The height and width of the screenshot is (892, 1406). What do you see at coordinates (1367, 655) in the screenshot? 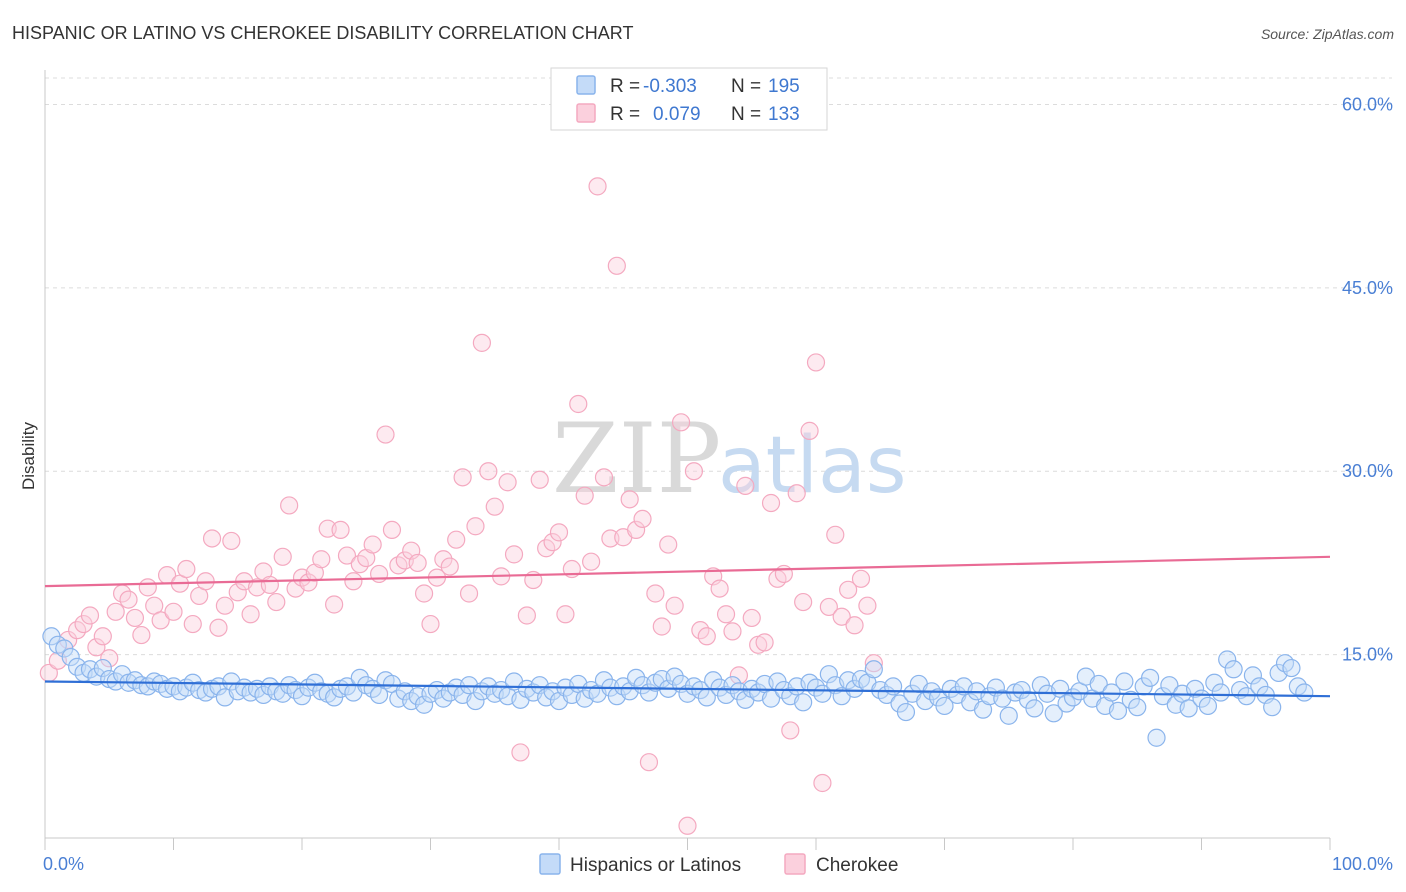
I see `y-tick-label: 15.0%` at bounding box center [1367, 655].